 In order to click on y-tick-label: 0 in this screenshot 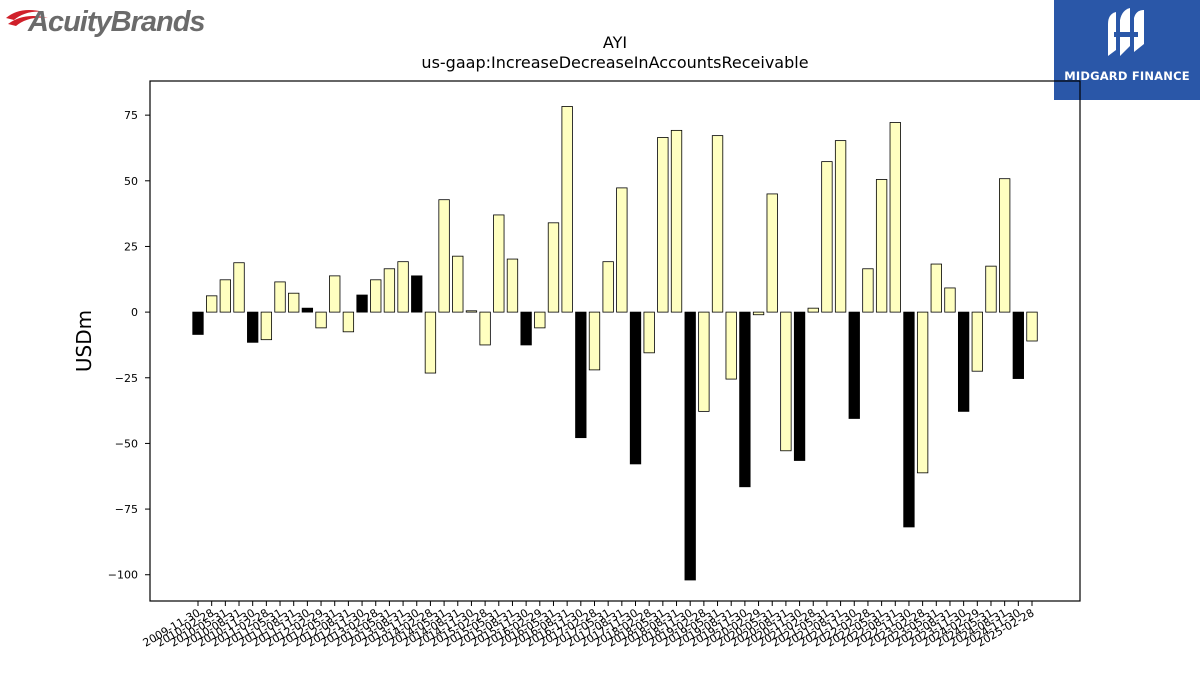, I will do `click(134, 312)`.